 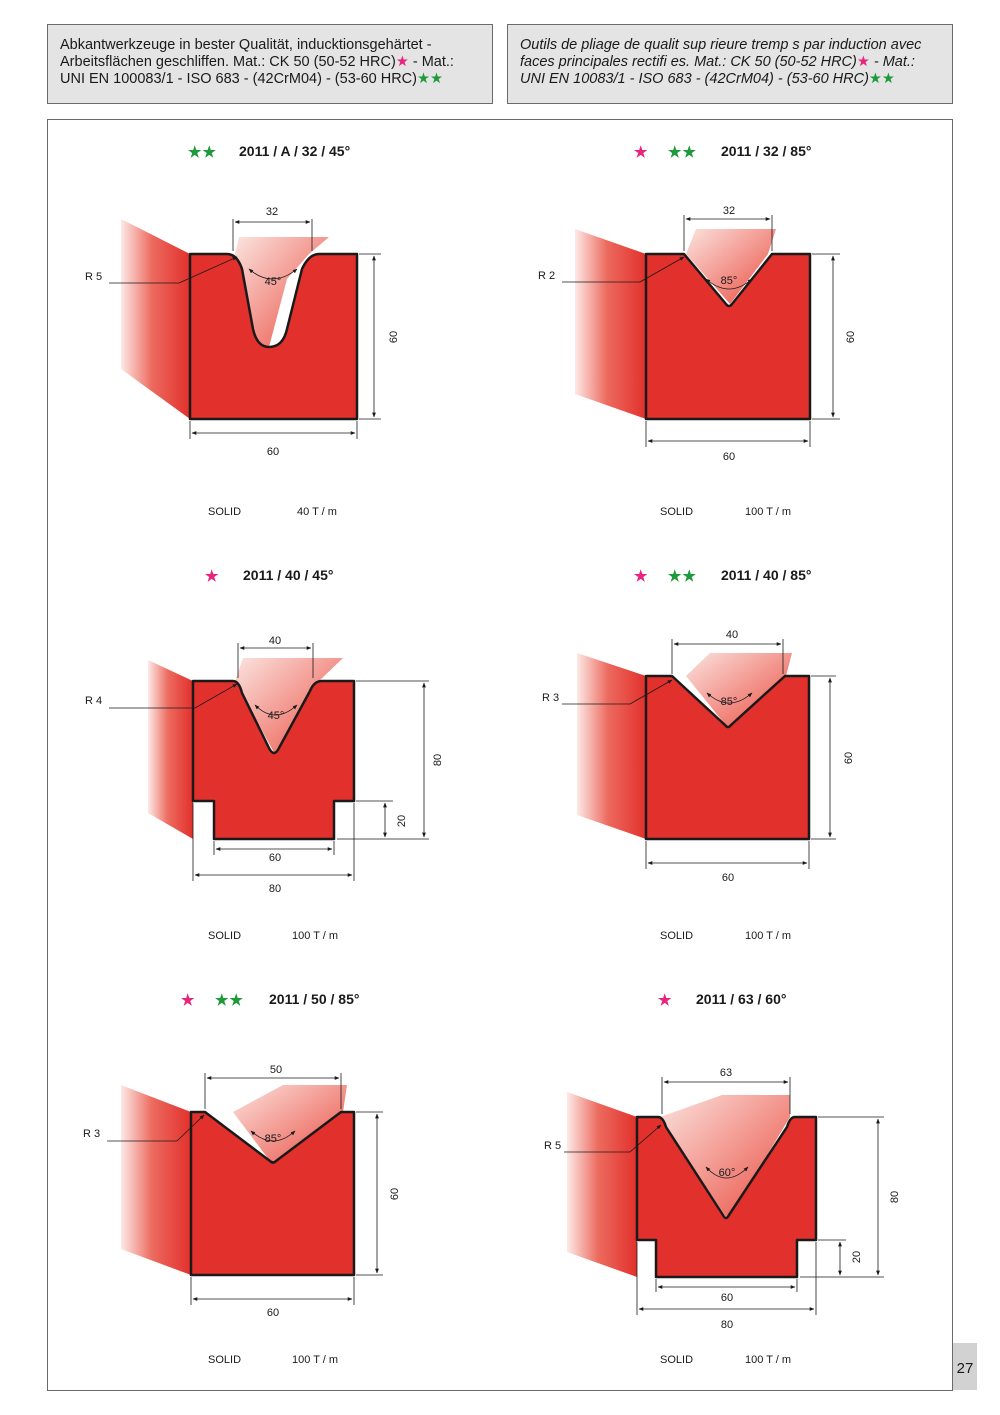 What do you see at coordinates (766, 151) in the screenshot?
I see `tool-code: 2011 / 32 / 85°` at bounding box center [766, 151].